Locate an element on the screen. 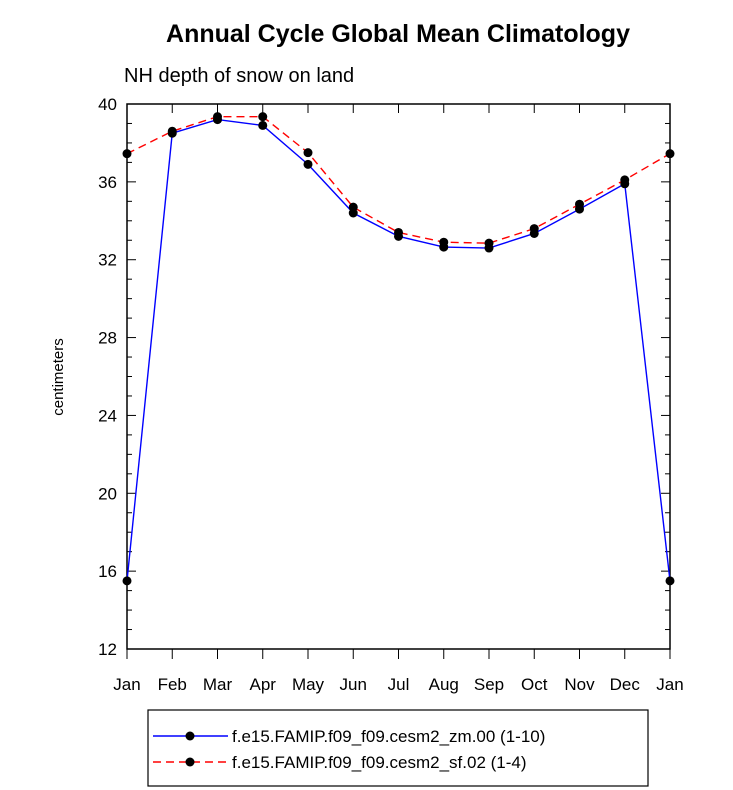  y-tick-label: 32 is located at coordinates (107, 260).